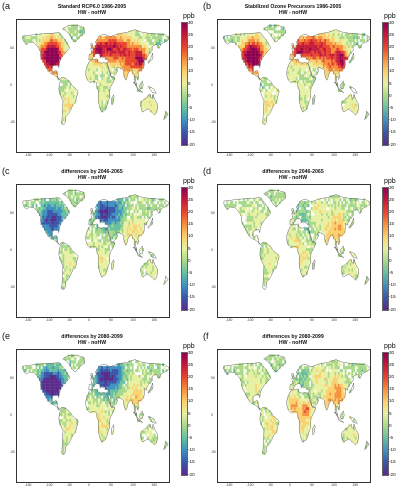  Describe the element at coordinates (92, 7) in the screenshot. I see `panel-title: Standard RCP6.0 1986-2005` at that location.